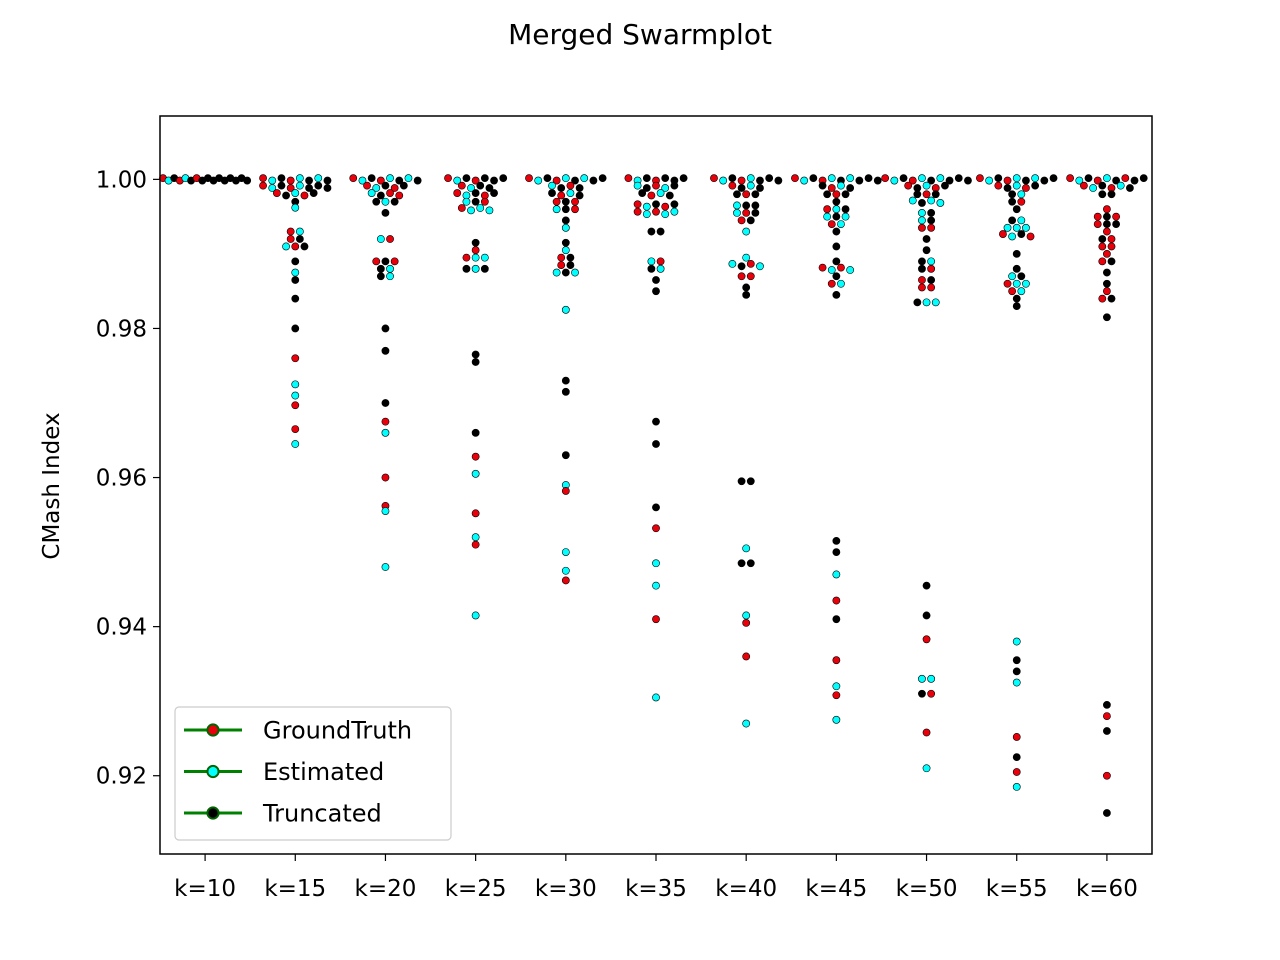 The height and width of the screenshot is (960, 1280). I want to click on x-tick-label: k=55, so click(1017, 889).